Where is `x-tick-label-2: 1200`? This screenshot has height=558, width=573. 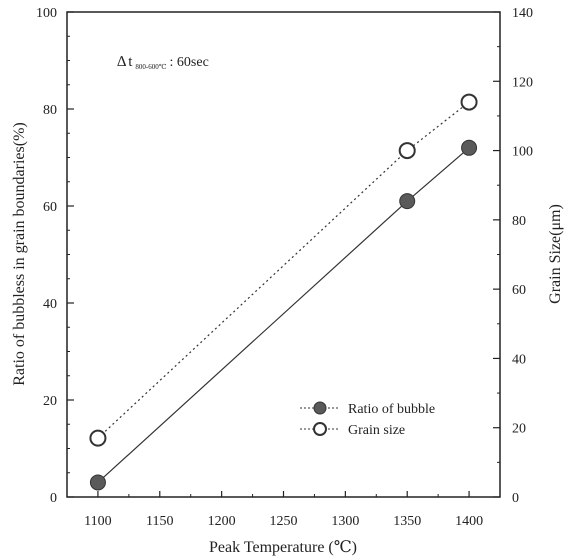
x-tick-label-2: 1200 is located at coordinates (222, 521).